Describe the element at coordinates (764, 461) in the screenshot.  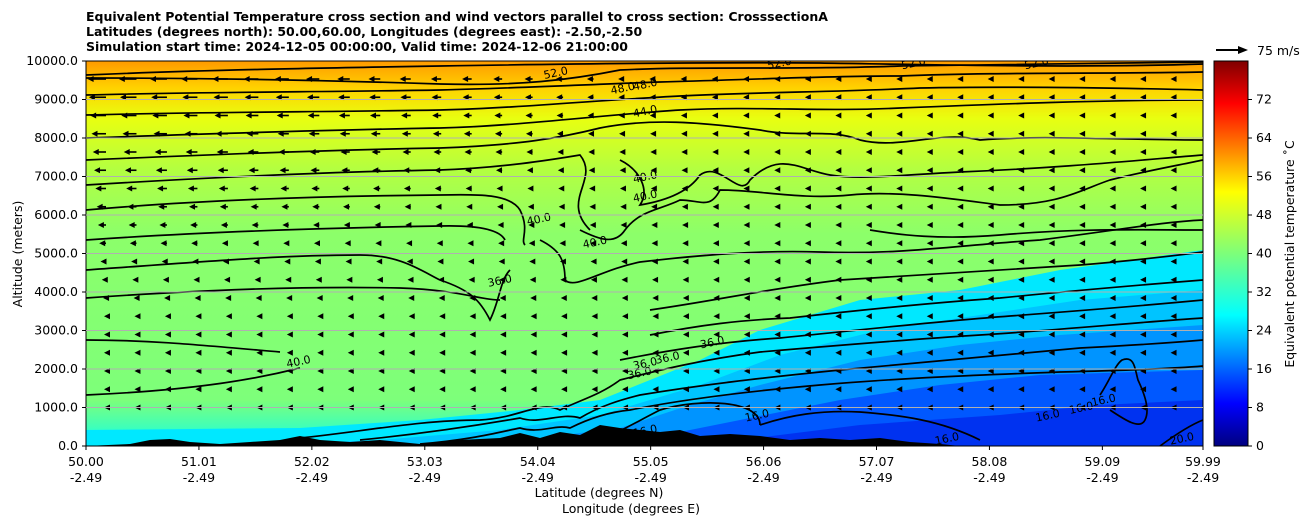
I see `x-tick-label-lat: 56.06` at that location.